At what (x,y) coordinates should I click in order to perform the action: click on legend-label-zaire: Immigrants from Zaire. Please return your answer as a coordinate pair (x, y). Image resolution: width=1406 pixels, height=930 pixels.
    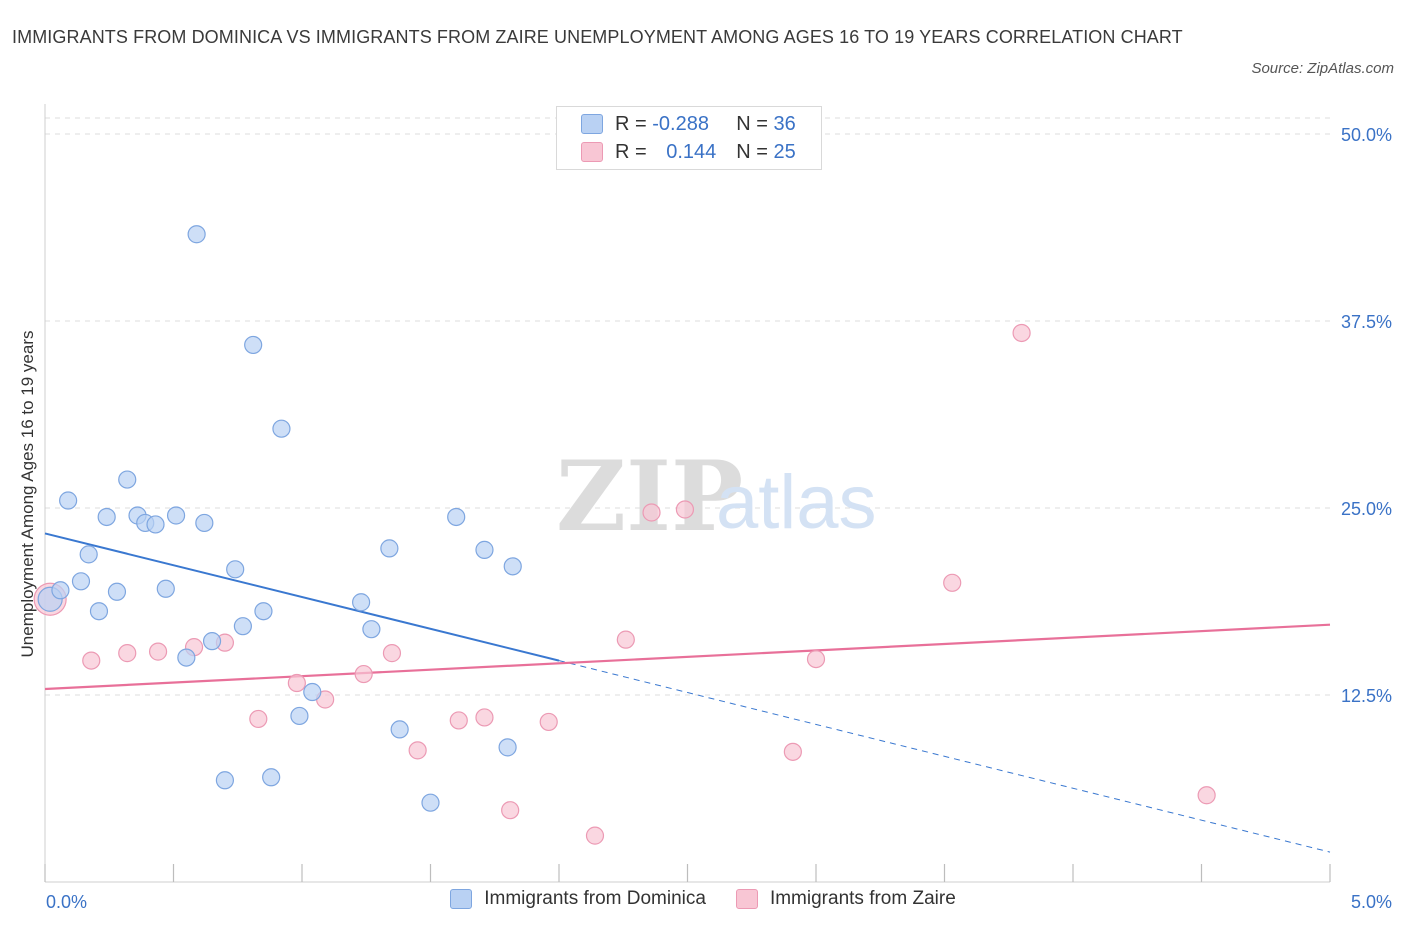
    Looking at the image, I should click on (862, 898).